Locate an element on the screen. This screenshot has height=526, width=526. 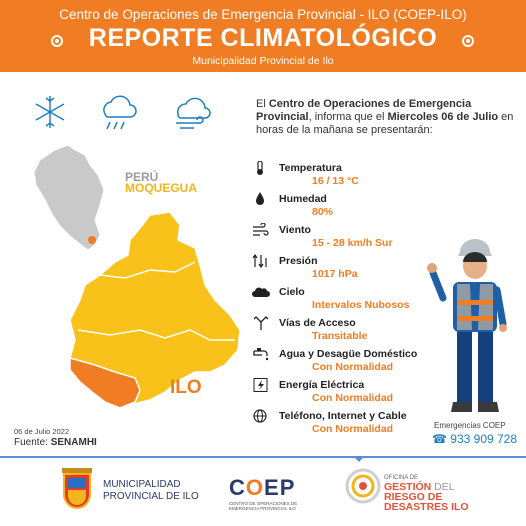
wind-icon is located at coordinates (261, 229).